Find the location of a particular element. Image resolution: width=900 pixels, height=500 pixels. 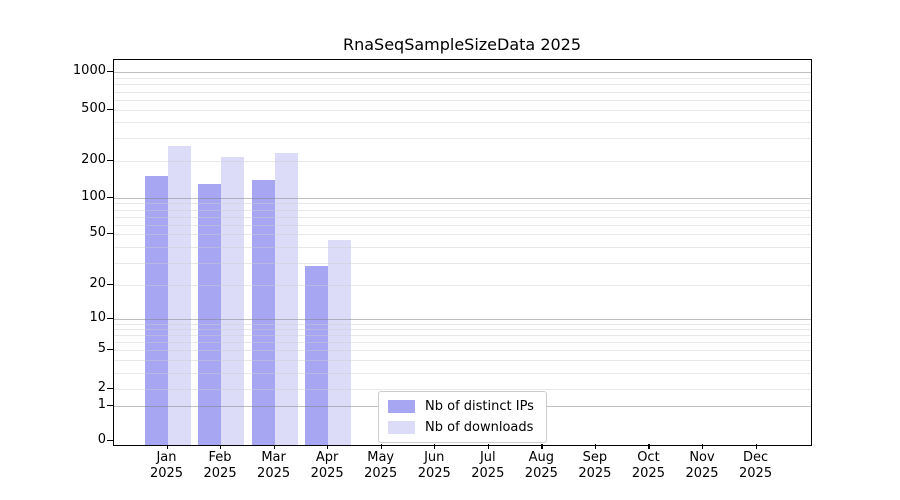

x-tick-label: Jan 2025 is located at coordinates (167, 466).